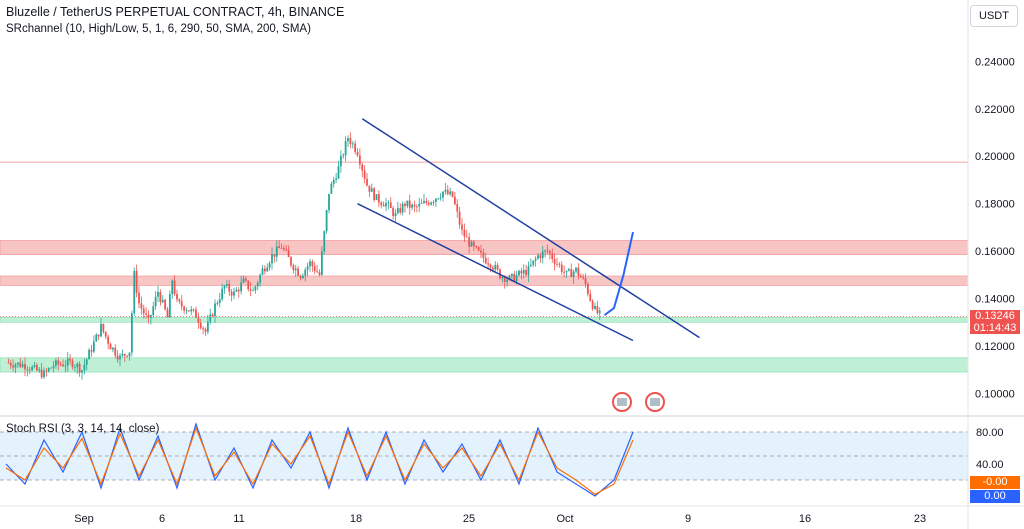  What do you see at coordinates (990, 433) in the screenshot?
I see `rsi-tick-label-0: 80.00` at bounding box center [990, 433].